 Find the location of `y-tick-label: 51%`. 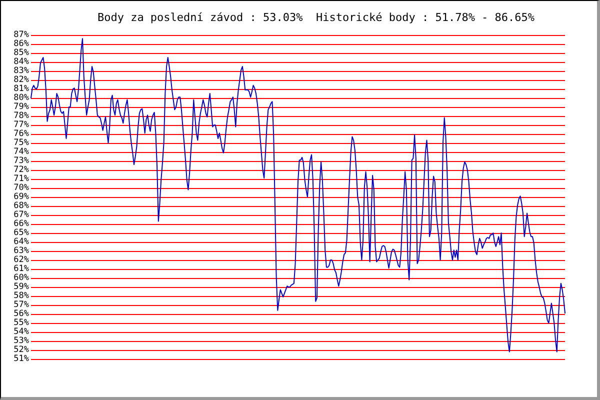

y-tick-label: 51% is located at coordinates (21, 359).